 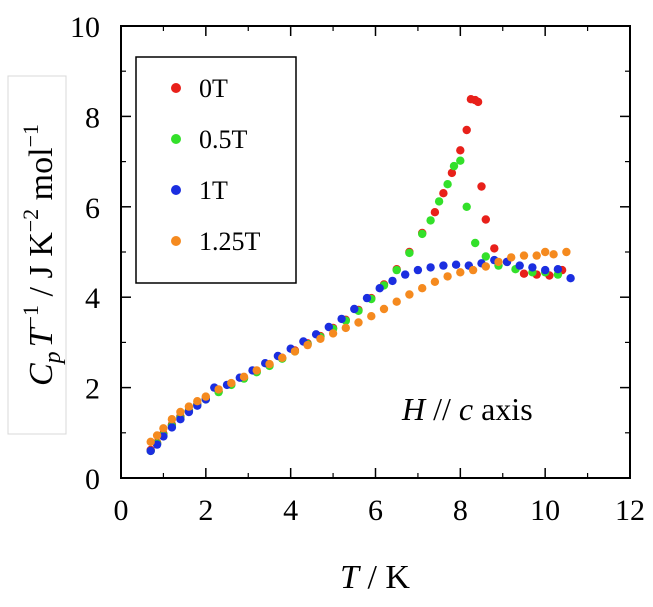 I want to click on x-tick-label: 10, so click(x=545, y=510).